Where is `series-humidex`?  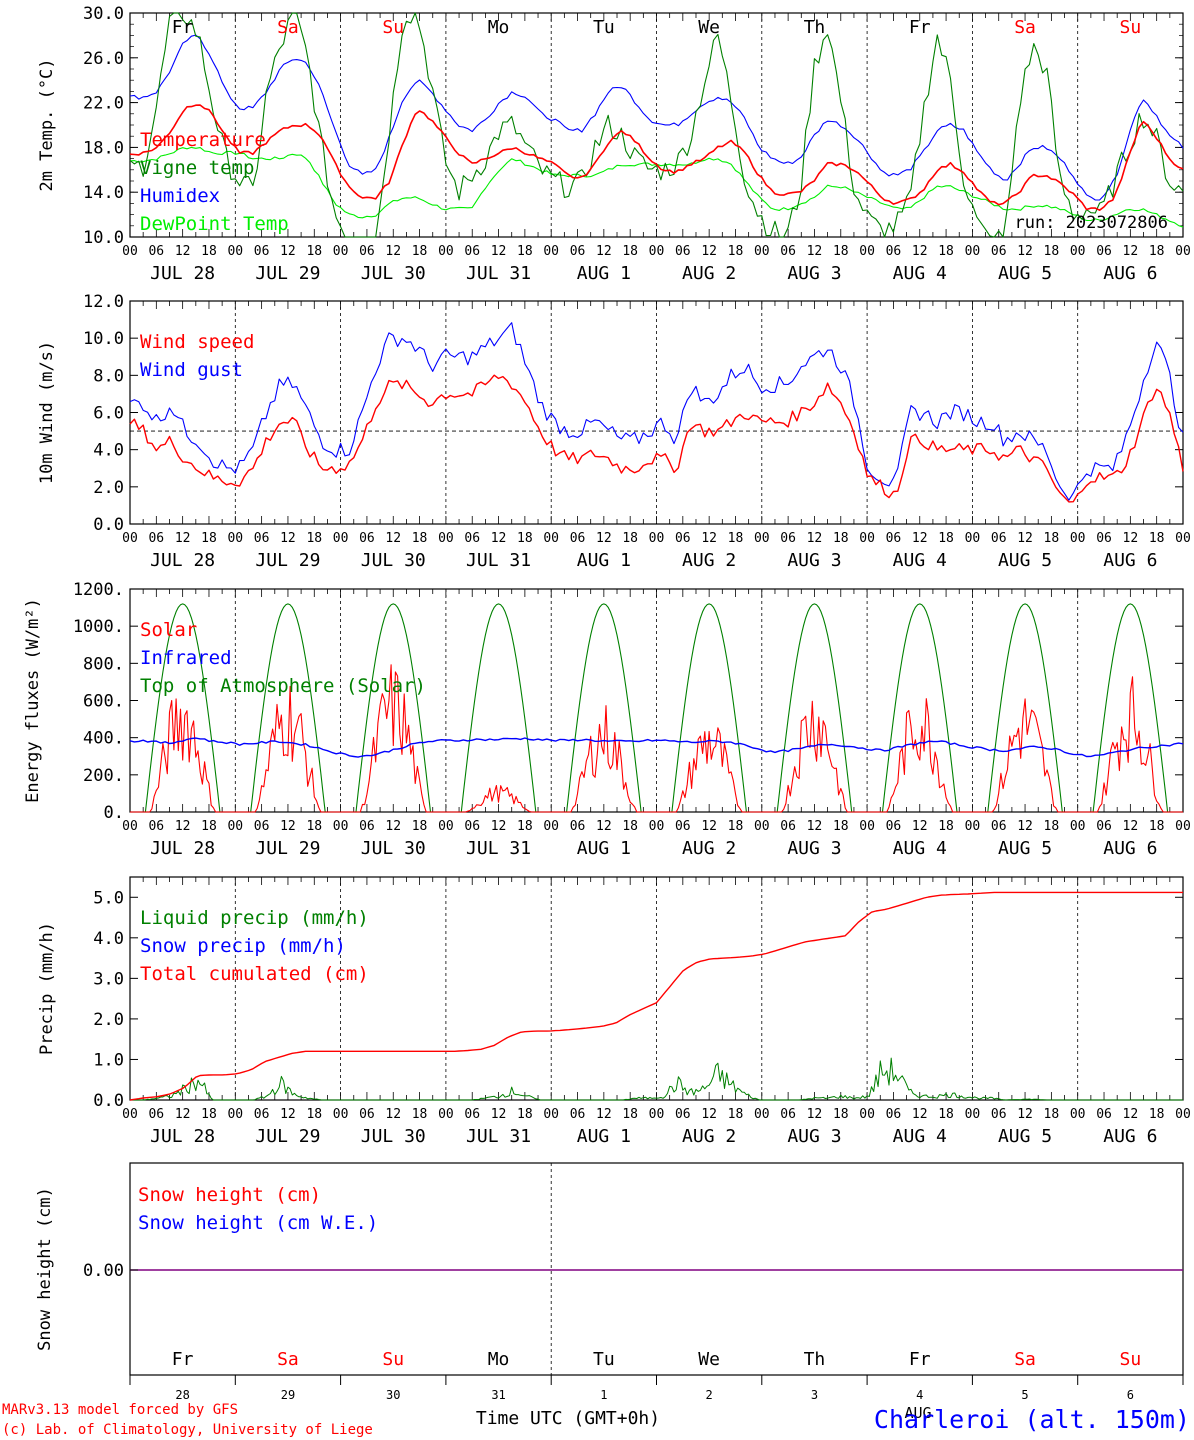
series-humidex is located at coordinates (656, 117).